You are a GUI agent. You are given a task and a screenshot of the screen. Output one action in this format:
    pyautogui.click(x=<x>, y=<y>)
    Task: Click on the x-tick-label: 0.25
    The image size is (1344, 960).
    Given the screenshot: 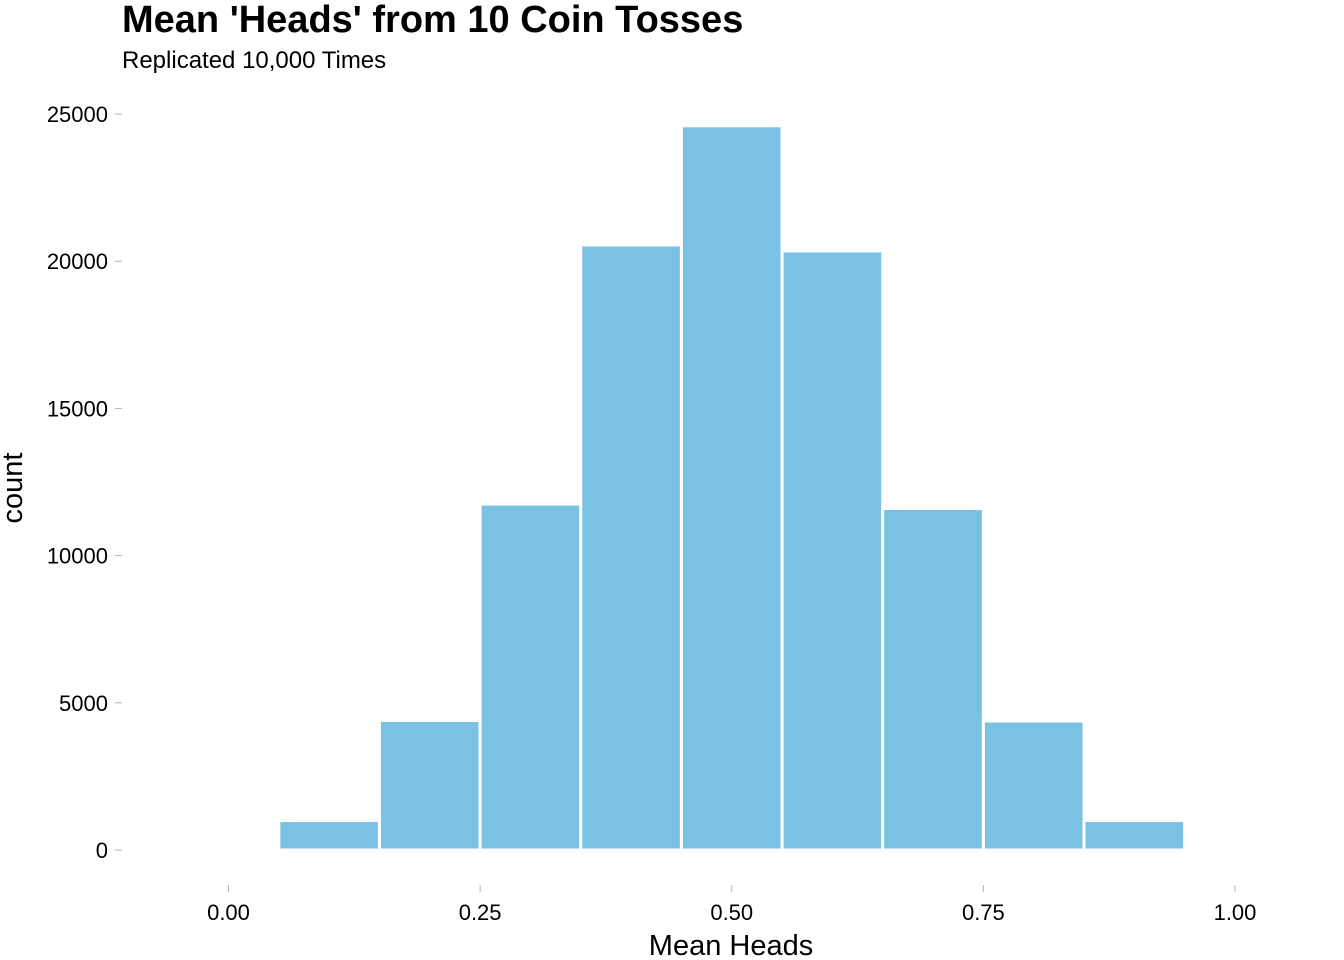 What is the action you would take?
    pyautogui.click(x=480, y=912)
    